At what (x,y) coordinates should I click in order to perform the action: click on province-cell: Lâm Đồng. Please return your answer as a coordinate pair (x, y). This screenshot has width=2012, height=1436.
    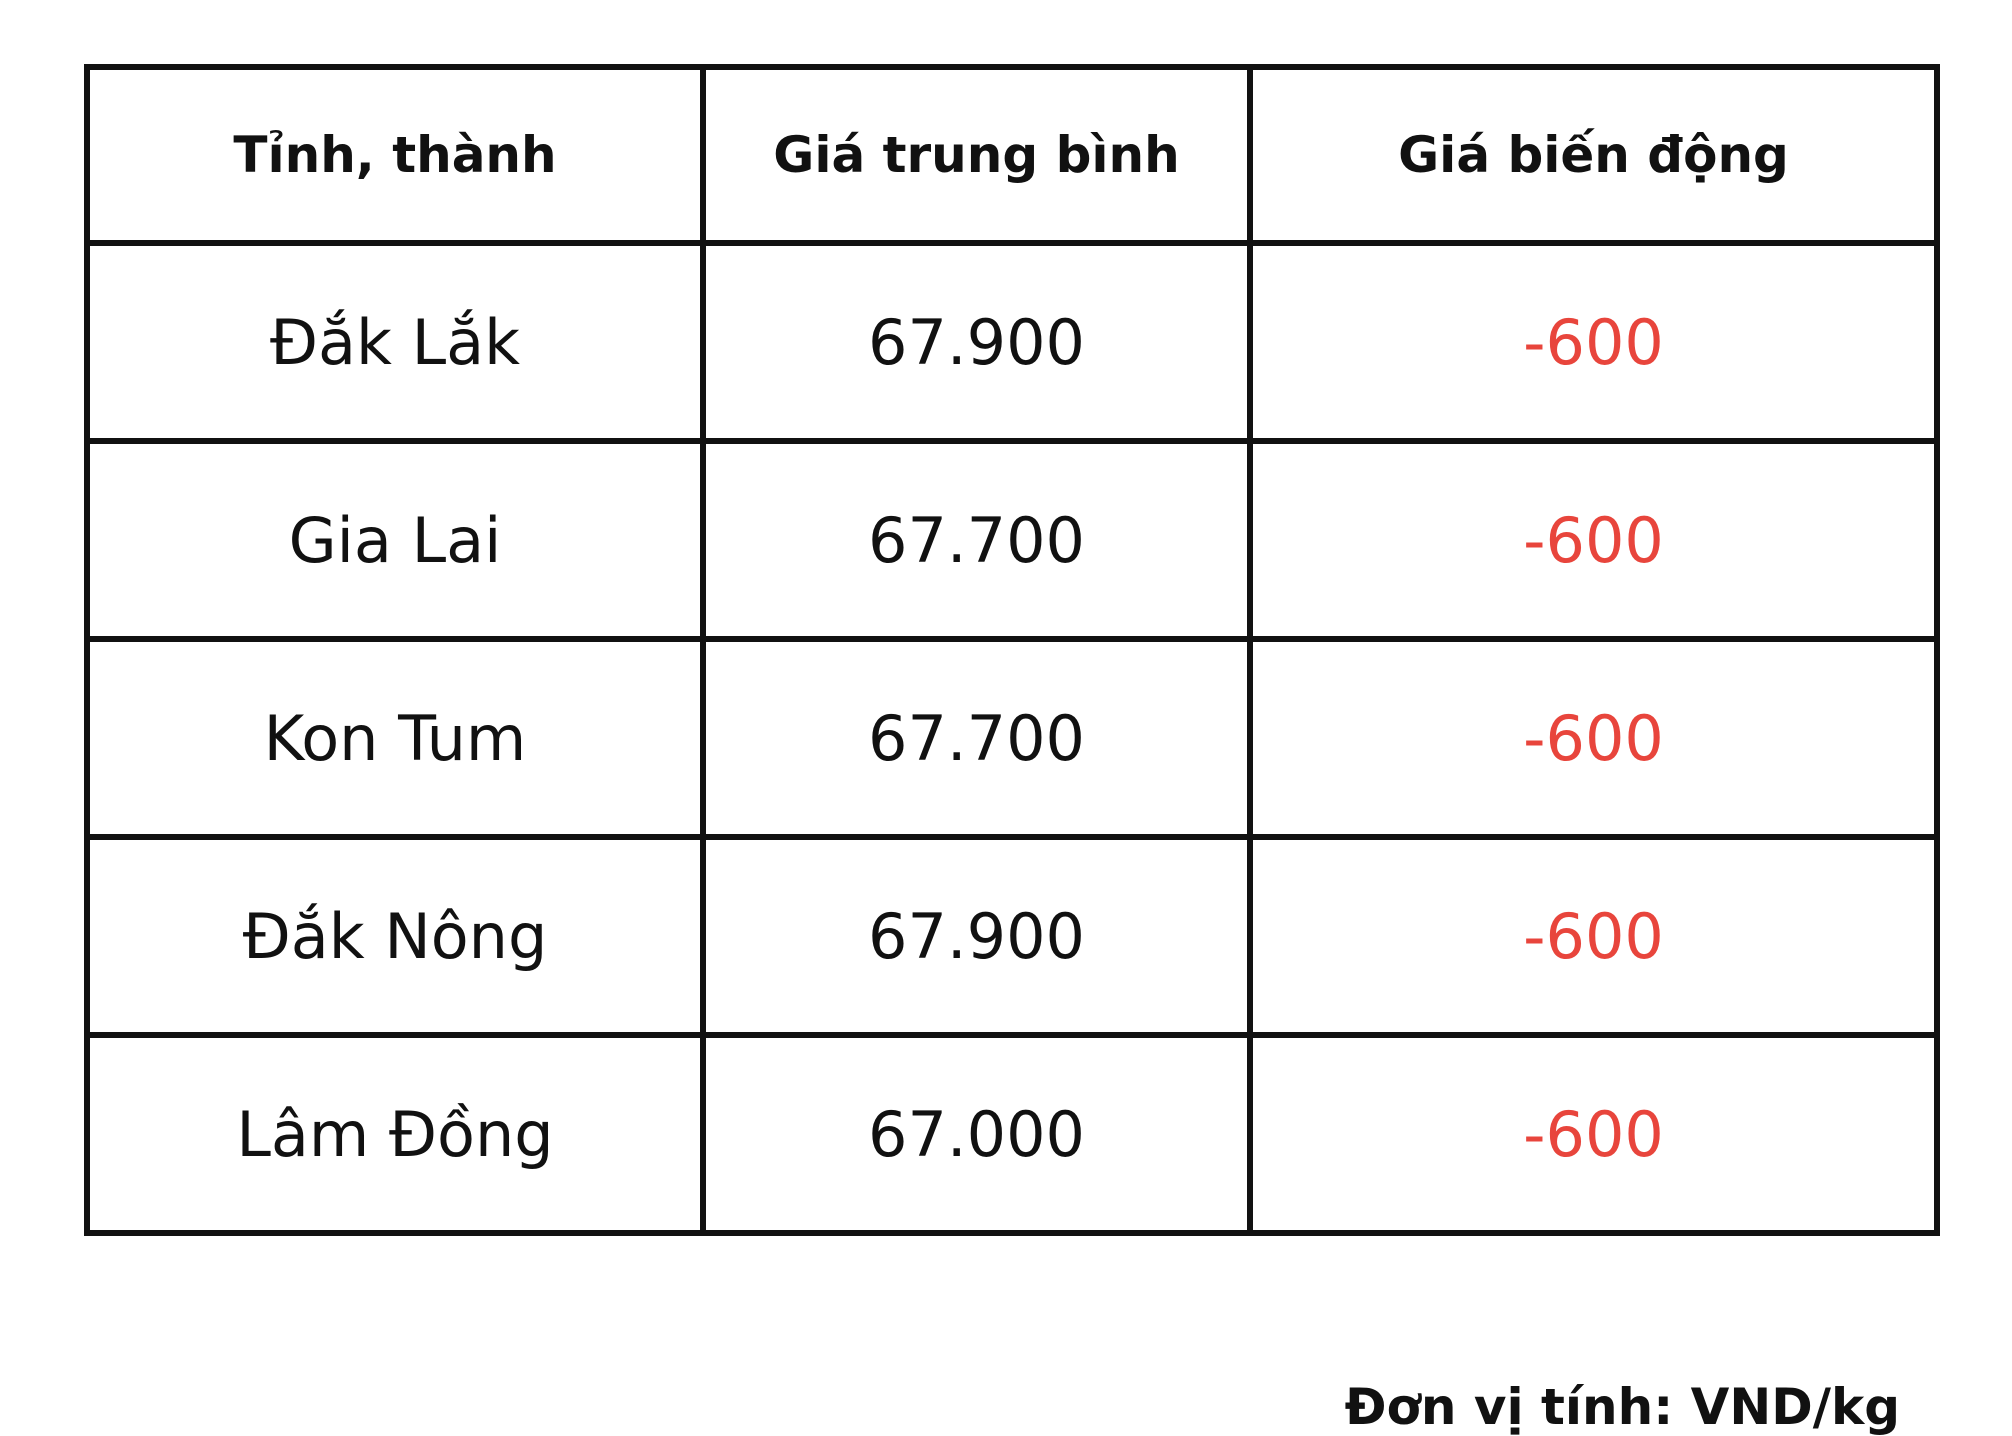
    Looking at the image, I should click on (395, 1134).